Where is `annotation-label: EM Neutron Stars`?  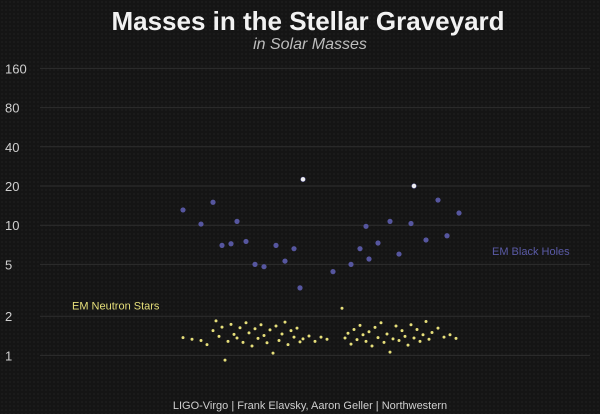
annotation-label: EM Neutron Stars is located at coordinates (116, 307).